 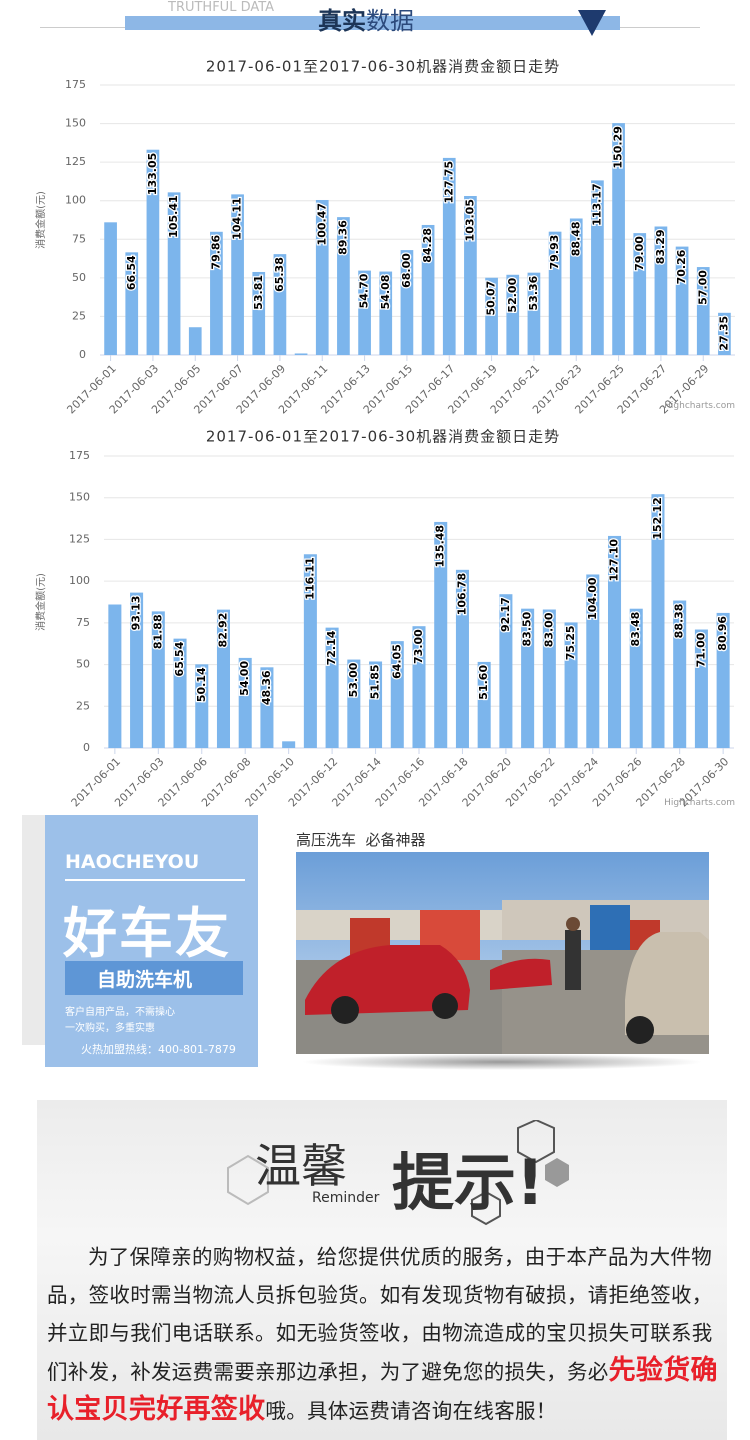 I want to click on hotline: 火热加盟热线：400-801-7879, so click(x=158, y=1049).